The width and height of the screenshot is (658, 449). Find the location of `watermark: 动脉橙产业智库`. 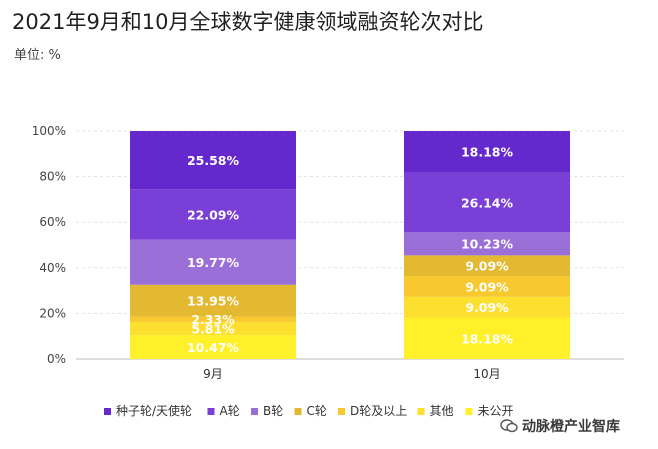

watermark: 动脉橙产业智库 is located at coordinates (560, 426).